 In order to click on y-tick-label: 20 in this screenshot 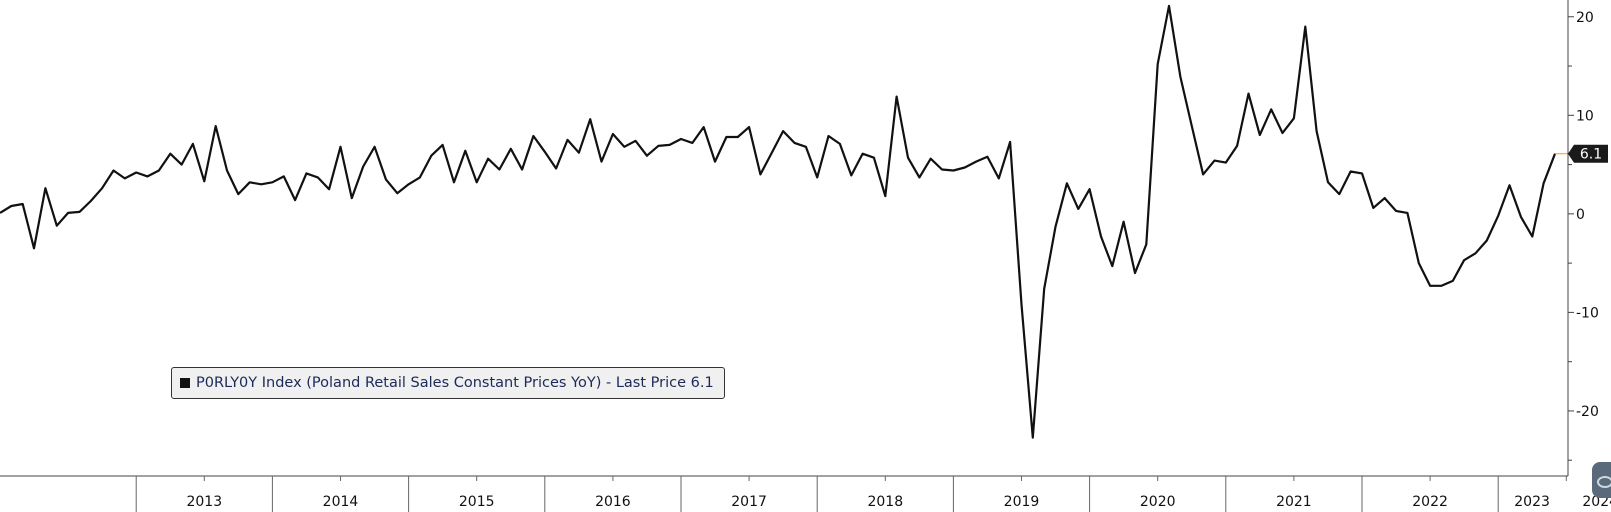, I will do `click(1585, 18)`.